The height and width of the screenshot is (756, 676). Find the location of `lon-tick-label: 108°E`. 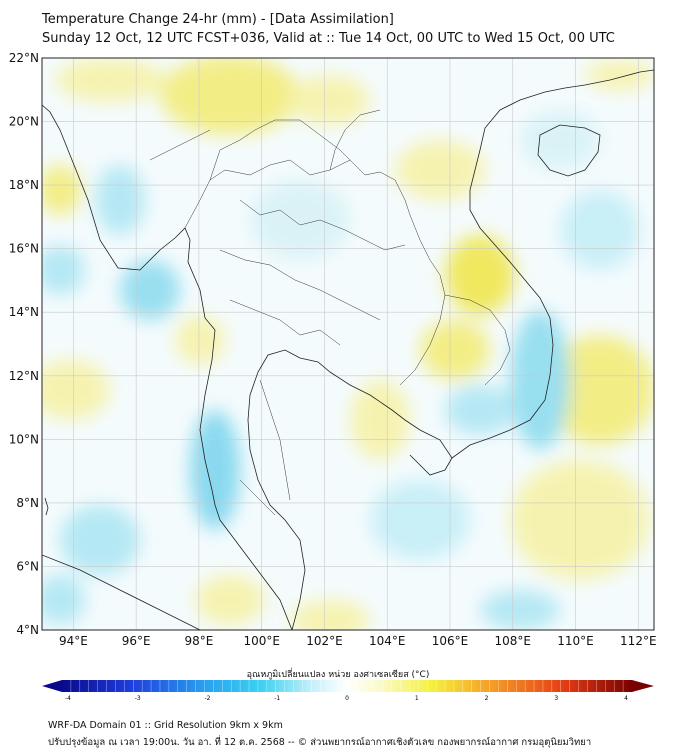

lon-tick-label: 108°E is located at coordinates (513, 641).